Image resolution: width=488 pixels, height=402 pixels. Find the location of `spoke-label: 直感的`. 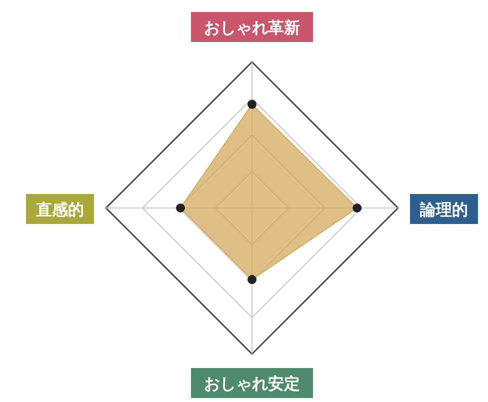

spoke-label: 直感的 is located at coordinates (59, 209).